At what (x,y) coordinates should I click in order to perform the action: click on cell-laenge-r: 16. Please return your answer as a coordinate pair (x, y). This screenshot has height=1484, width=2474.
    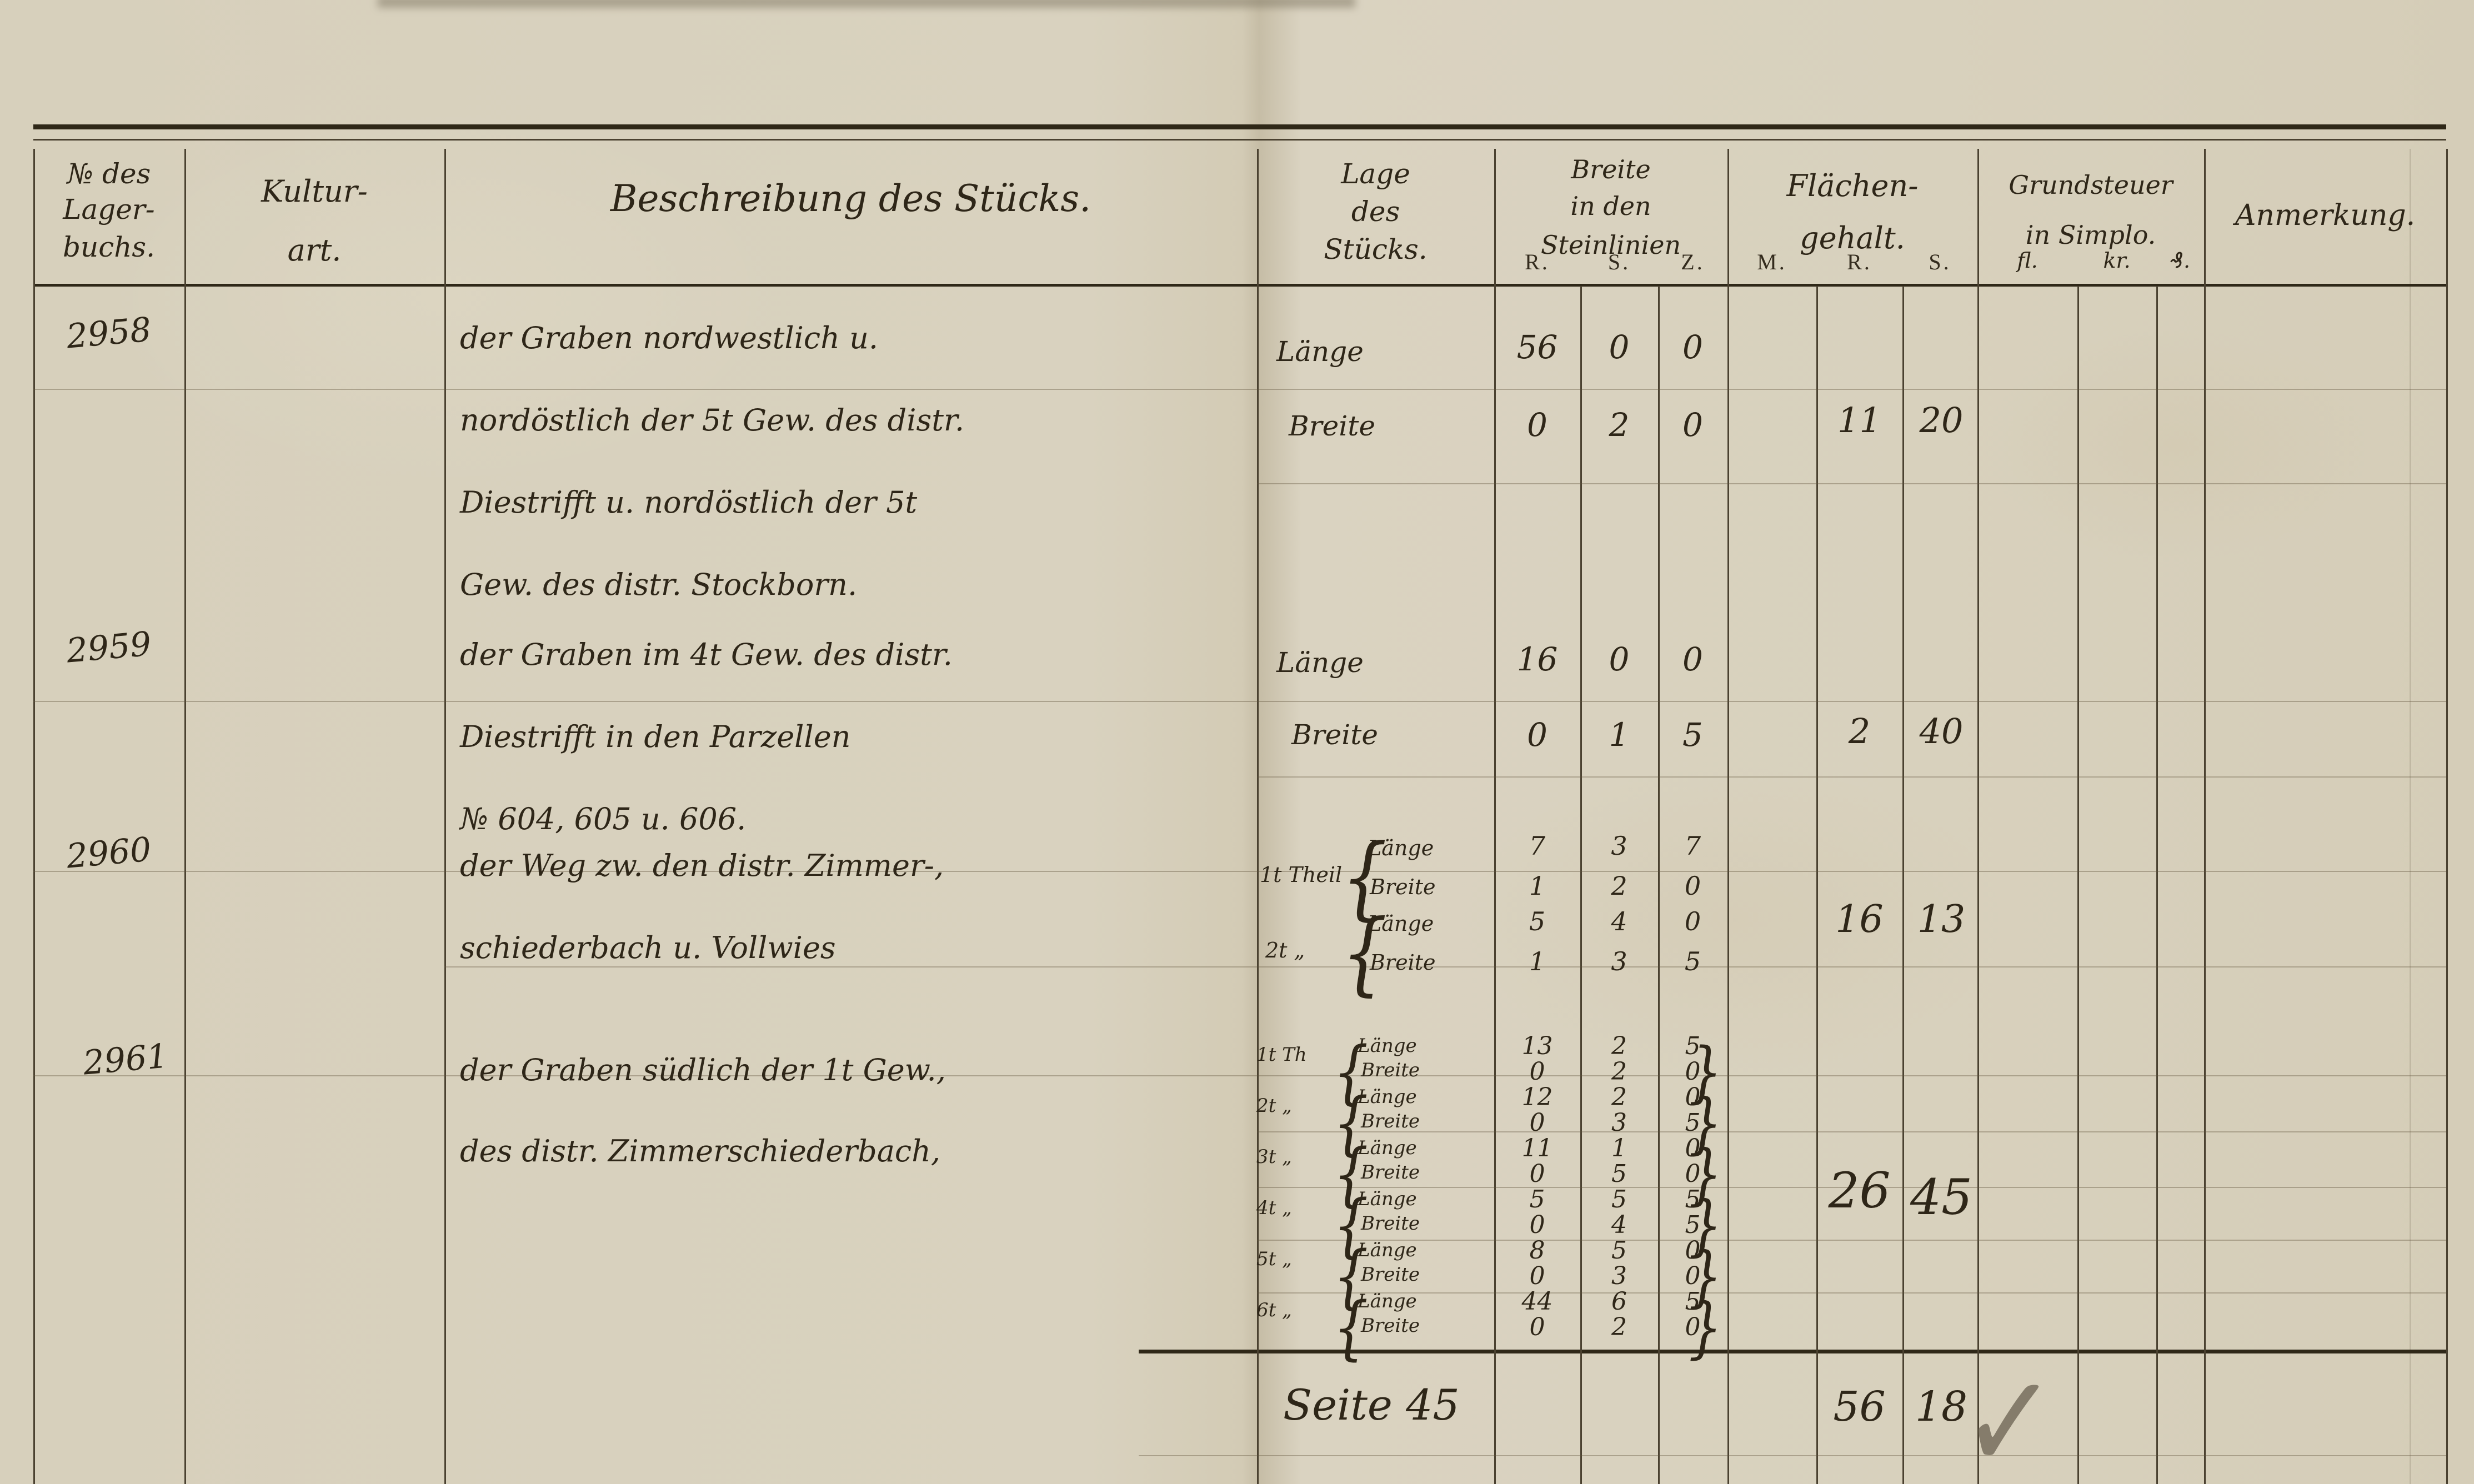
    Looking at the image, I should click on (1537, 659).